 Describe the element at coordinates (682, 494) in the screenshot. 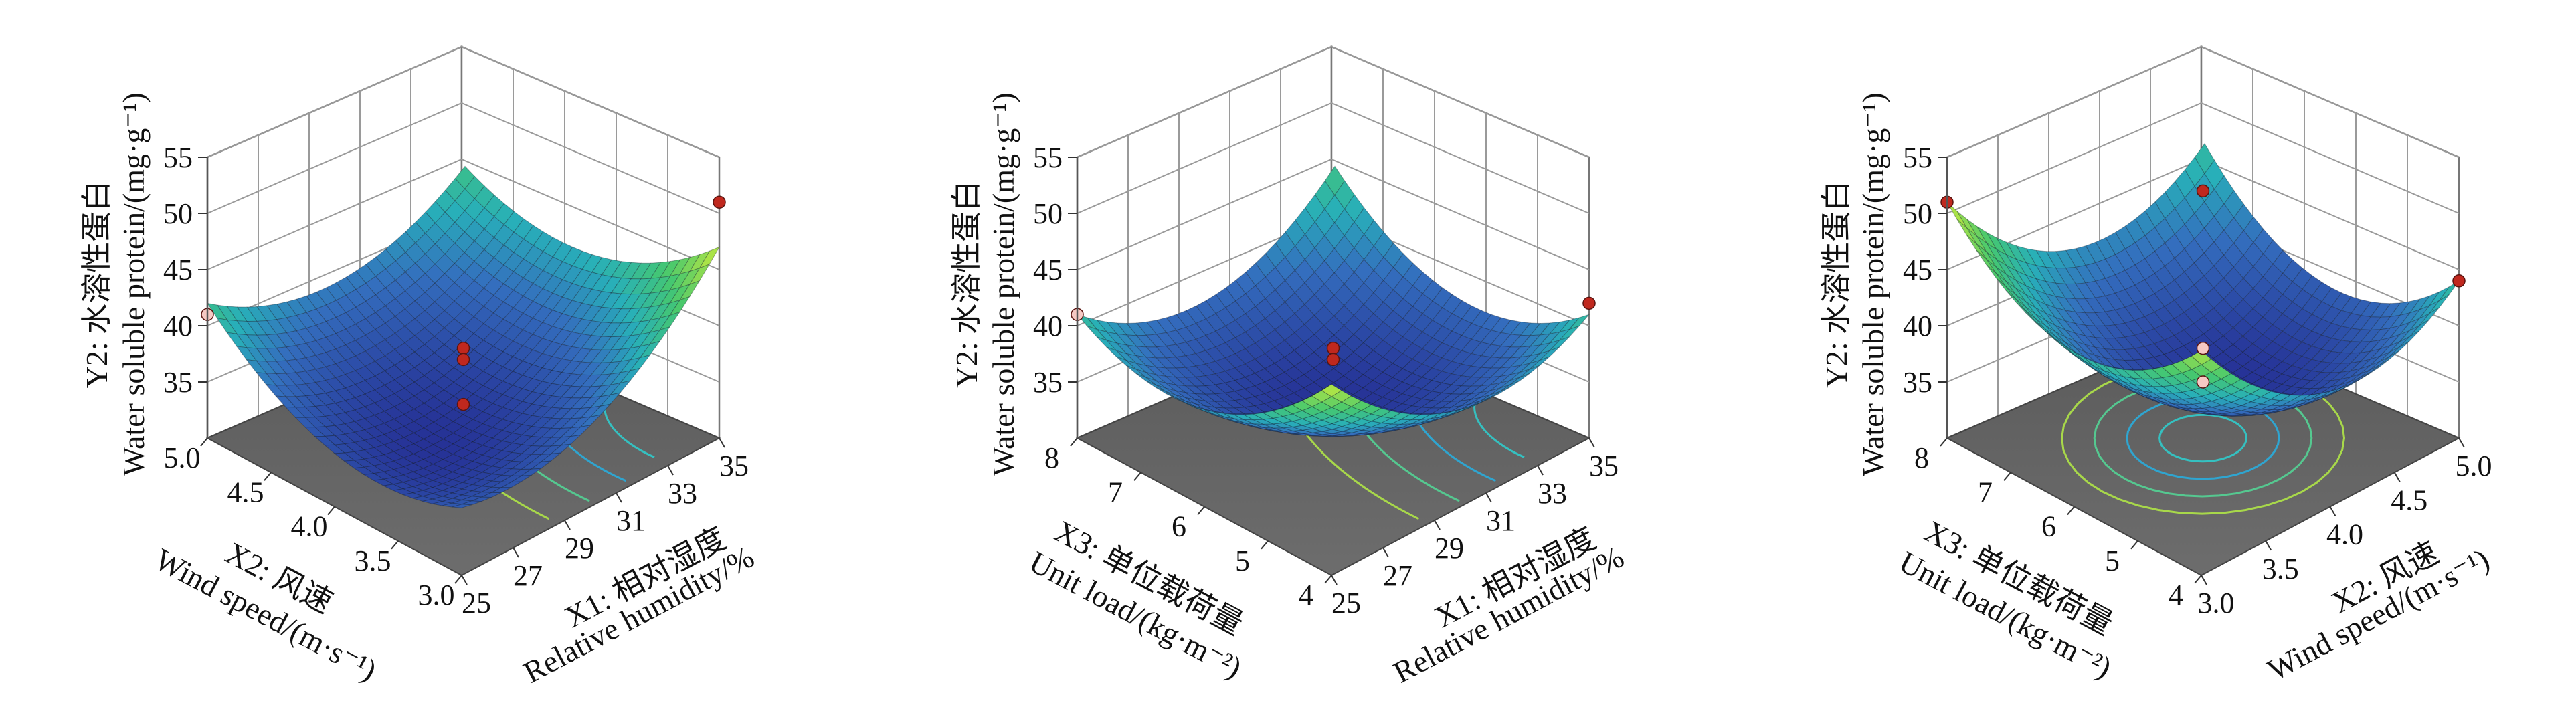

I see `x-tick-label: 33` at that location.